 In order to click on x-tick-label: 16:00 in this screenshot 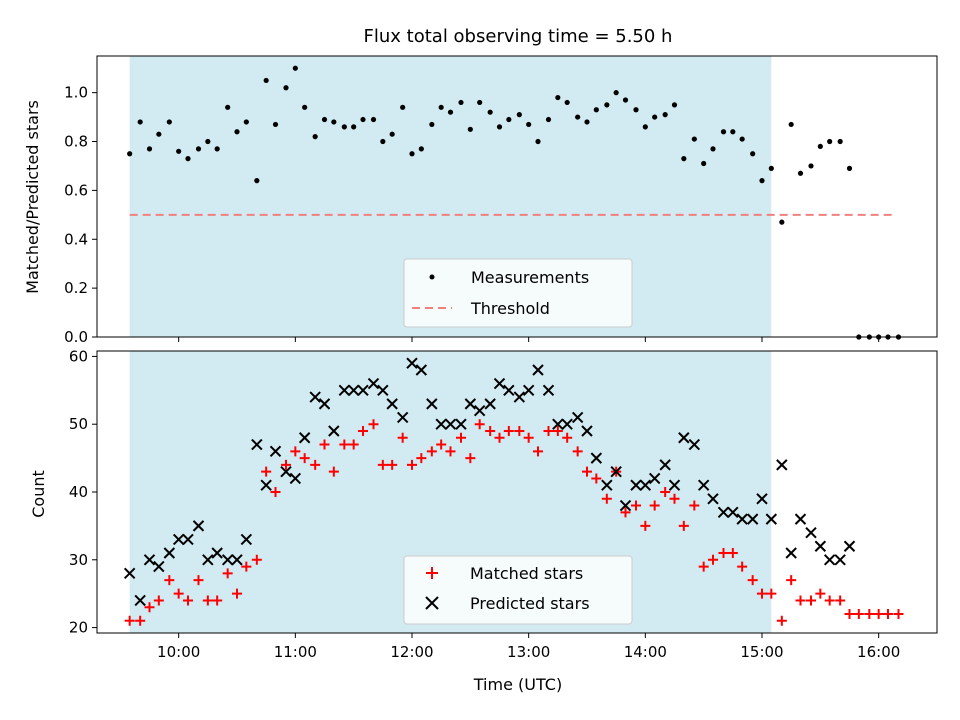, I will do `click(878, 652)`.